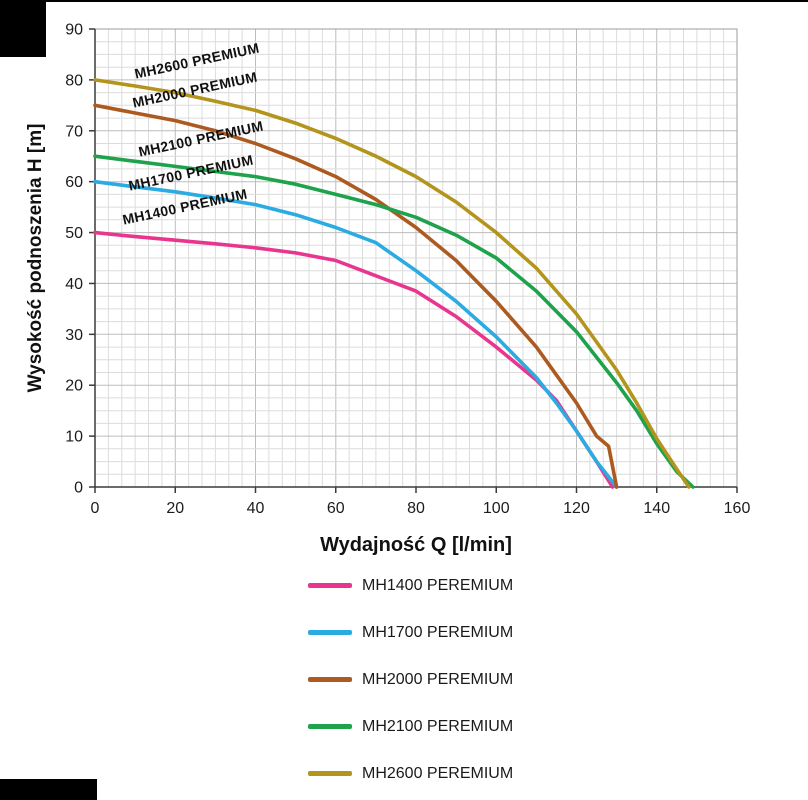 This screenshot has height=800, width=808. What do you see at coordinates (496, 508) in the screenshot?
I see `x-tick-label: 100` at bounding box center [496, 508].